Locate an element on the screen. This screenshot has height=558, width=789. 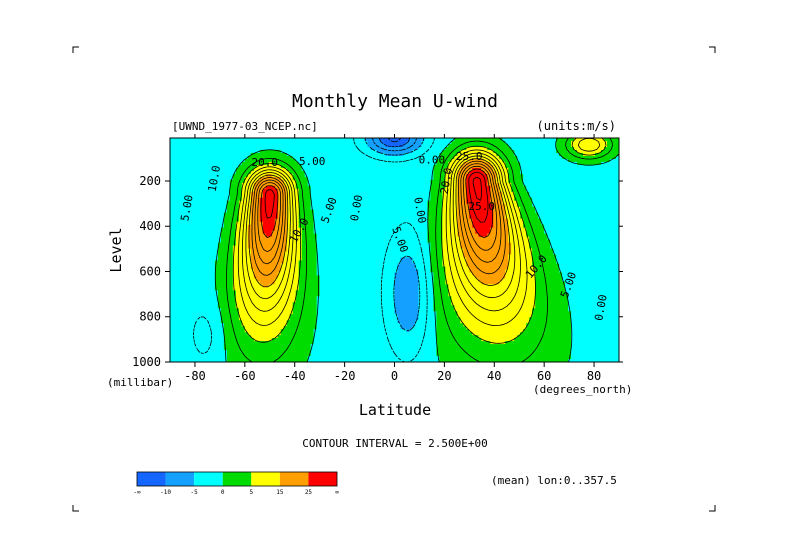
y-tick-label: 1000 is located at coordinates (146, 362).